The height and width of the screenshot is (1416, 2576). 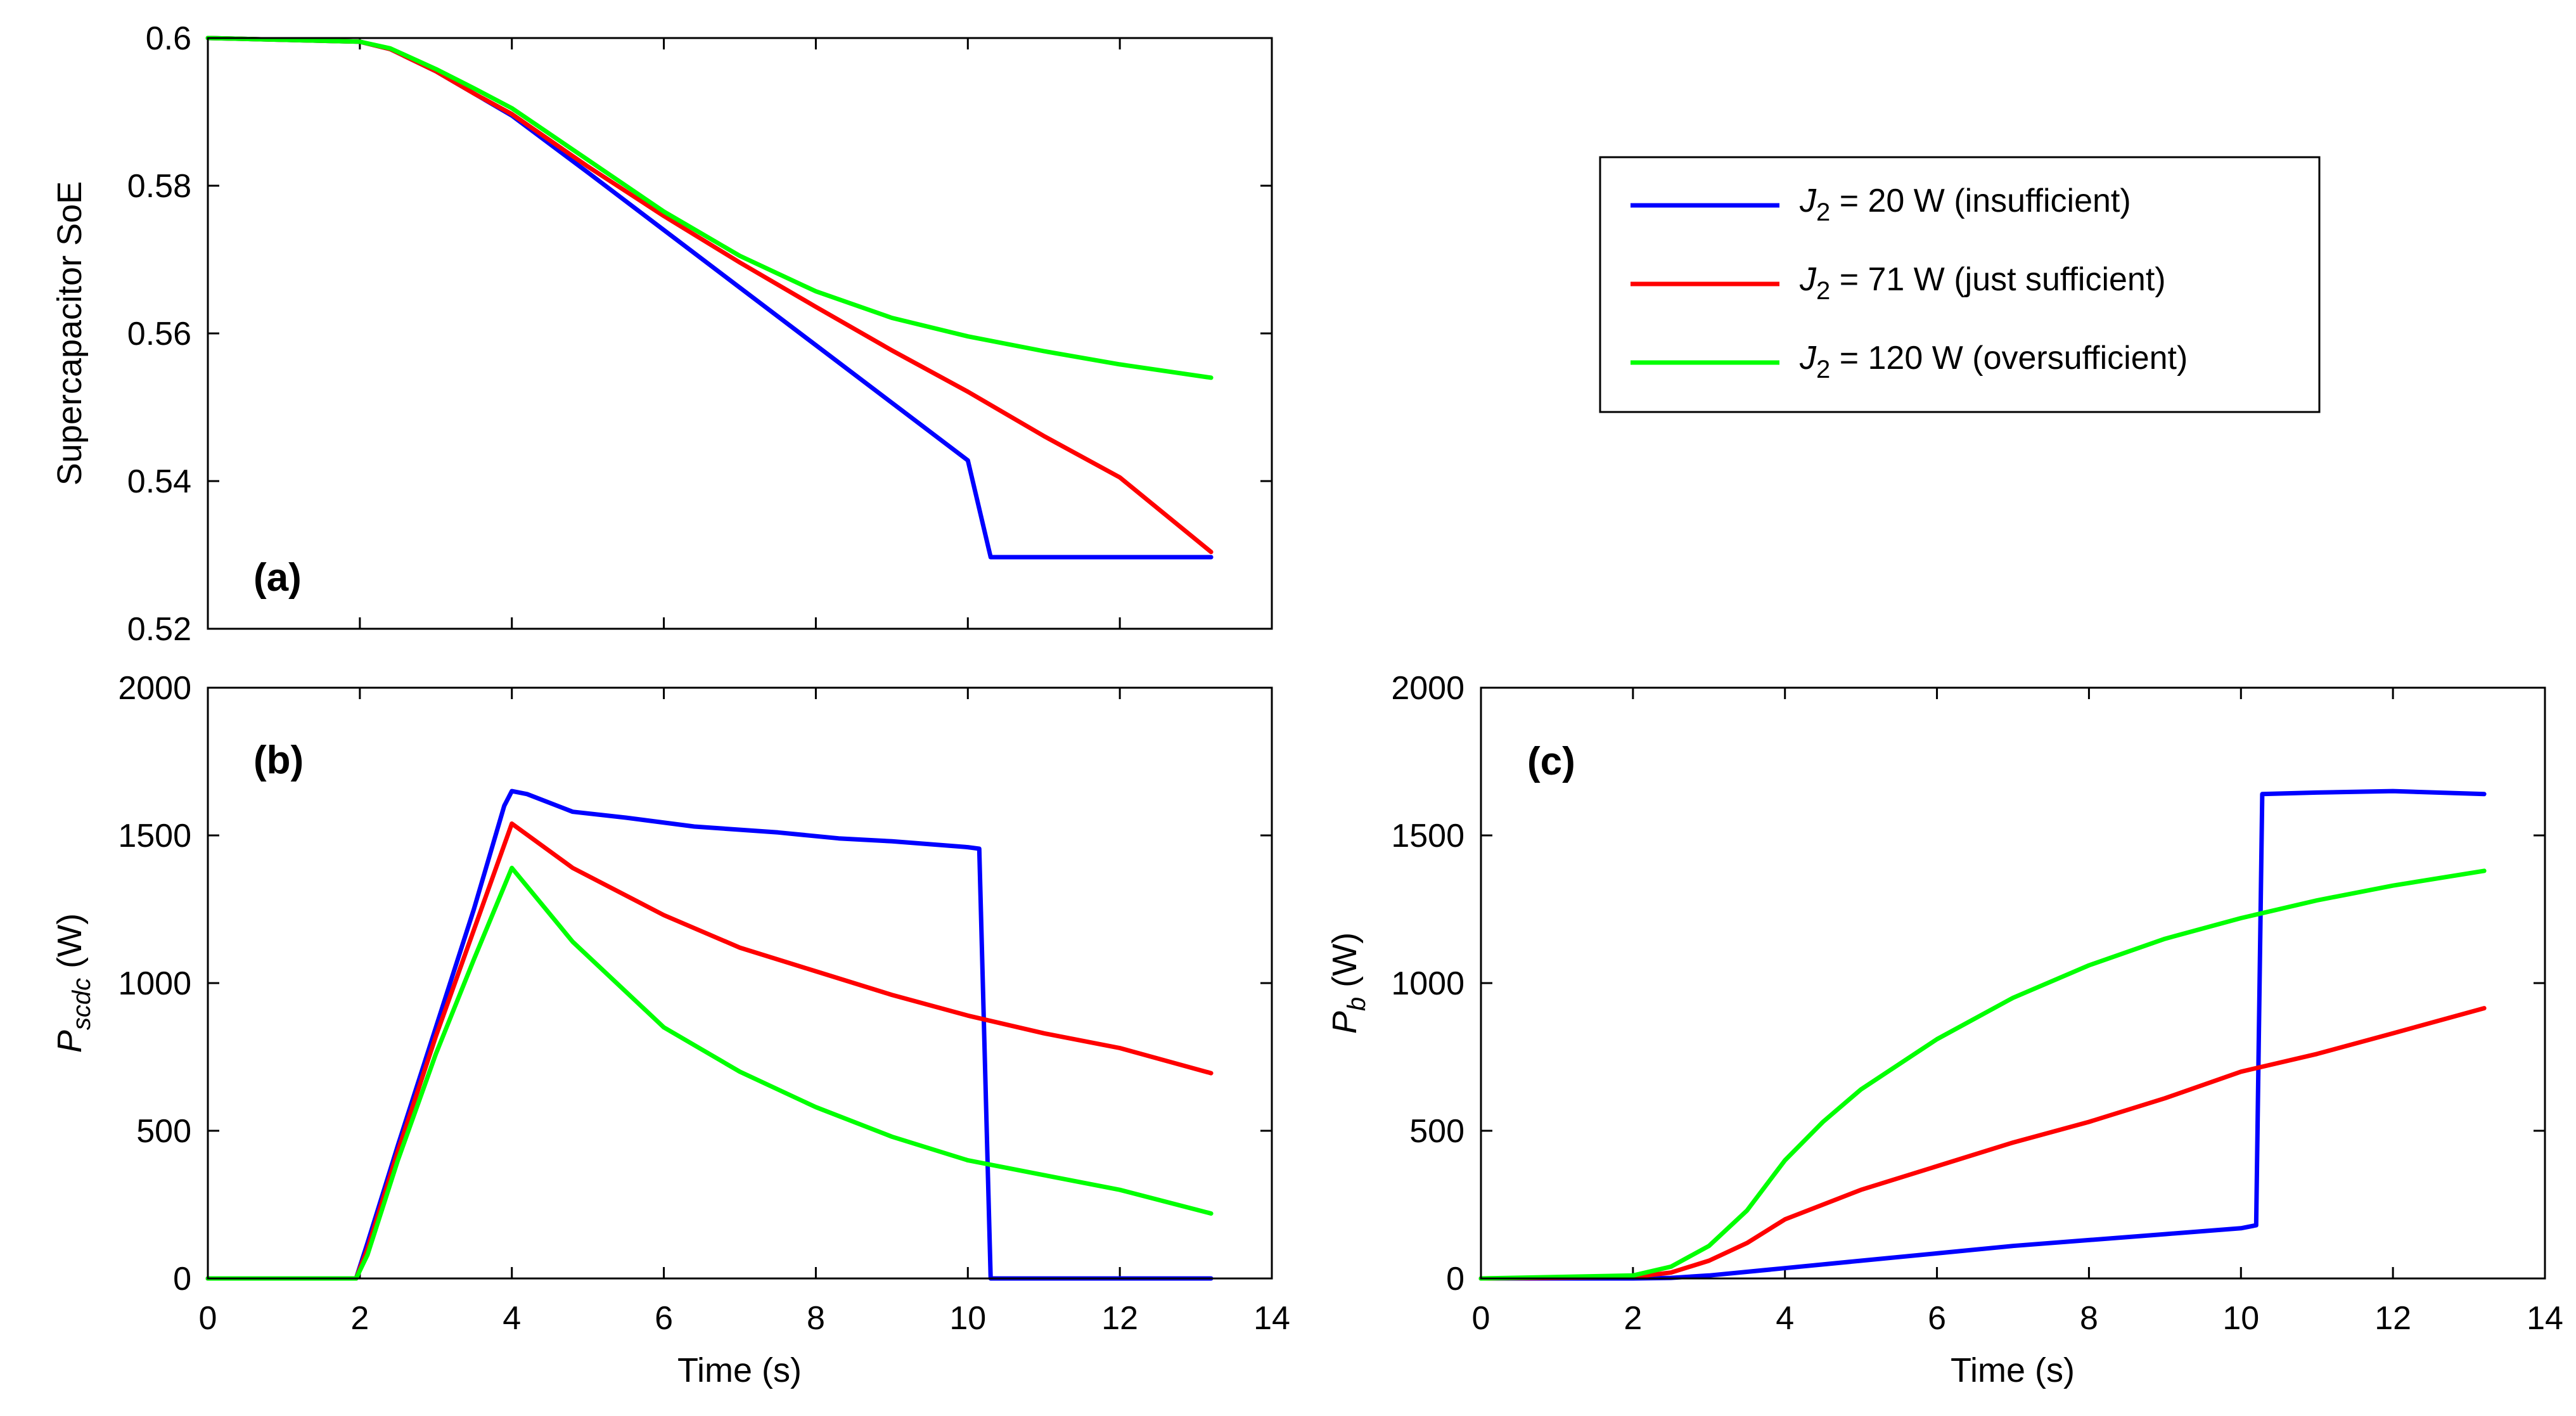 I want to click on panel-a-series-just-sufficient, so click(x=709, y=295).